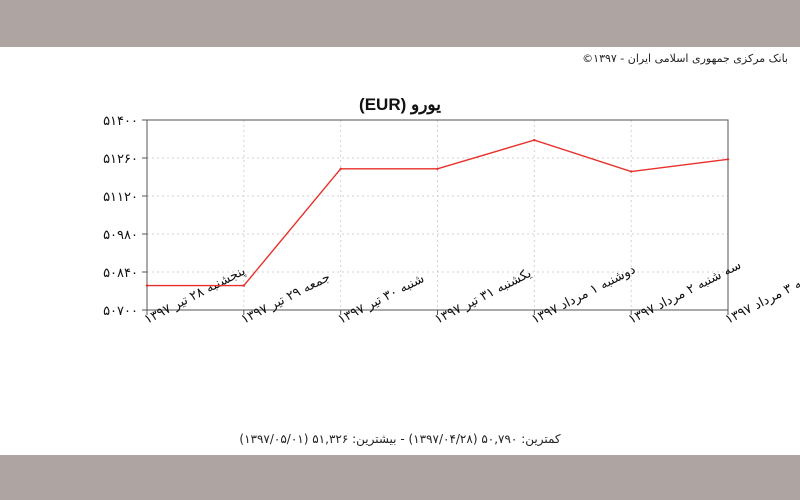 This screenshot has width=800, height=500. I want to click on y-axis: ۵۰۷۰۰ ۵۰۸۴۰ ۵۰۹۸۰ ۵۱۱۲۰ ۵۱۲۶۰ ۵۱۴۰۰, so click(125, 216).